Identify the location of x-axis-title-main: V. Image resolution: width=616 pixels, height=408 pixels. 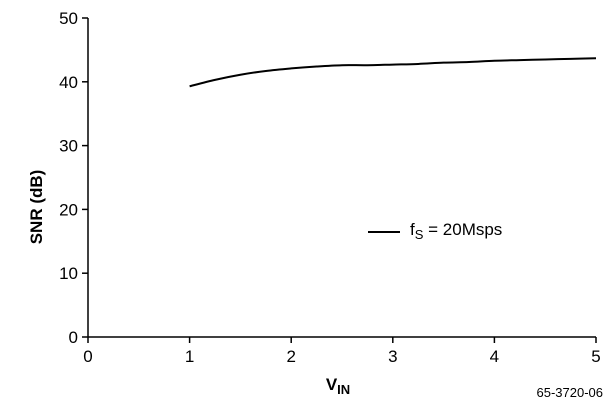
(332, 384).